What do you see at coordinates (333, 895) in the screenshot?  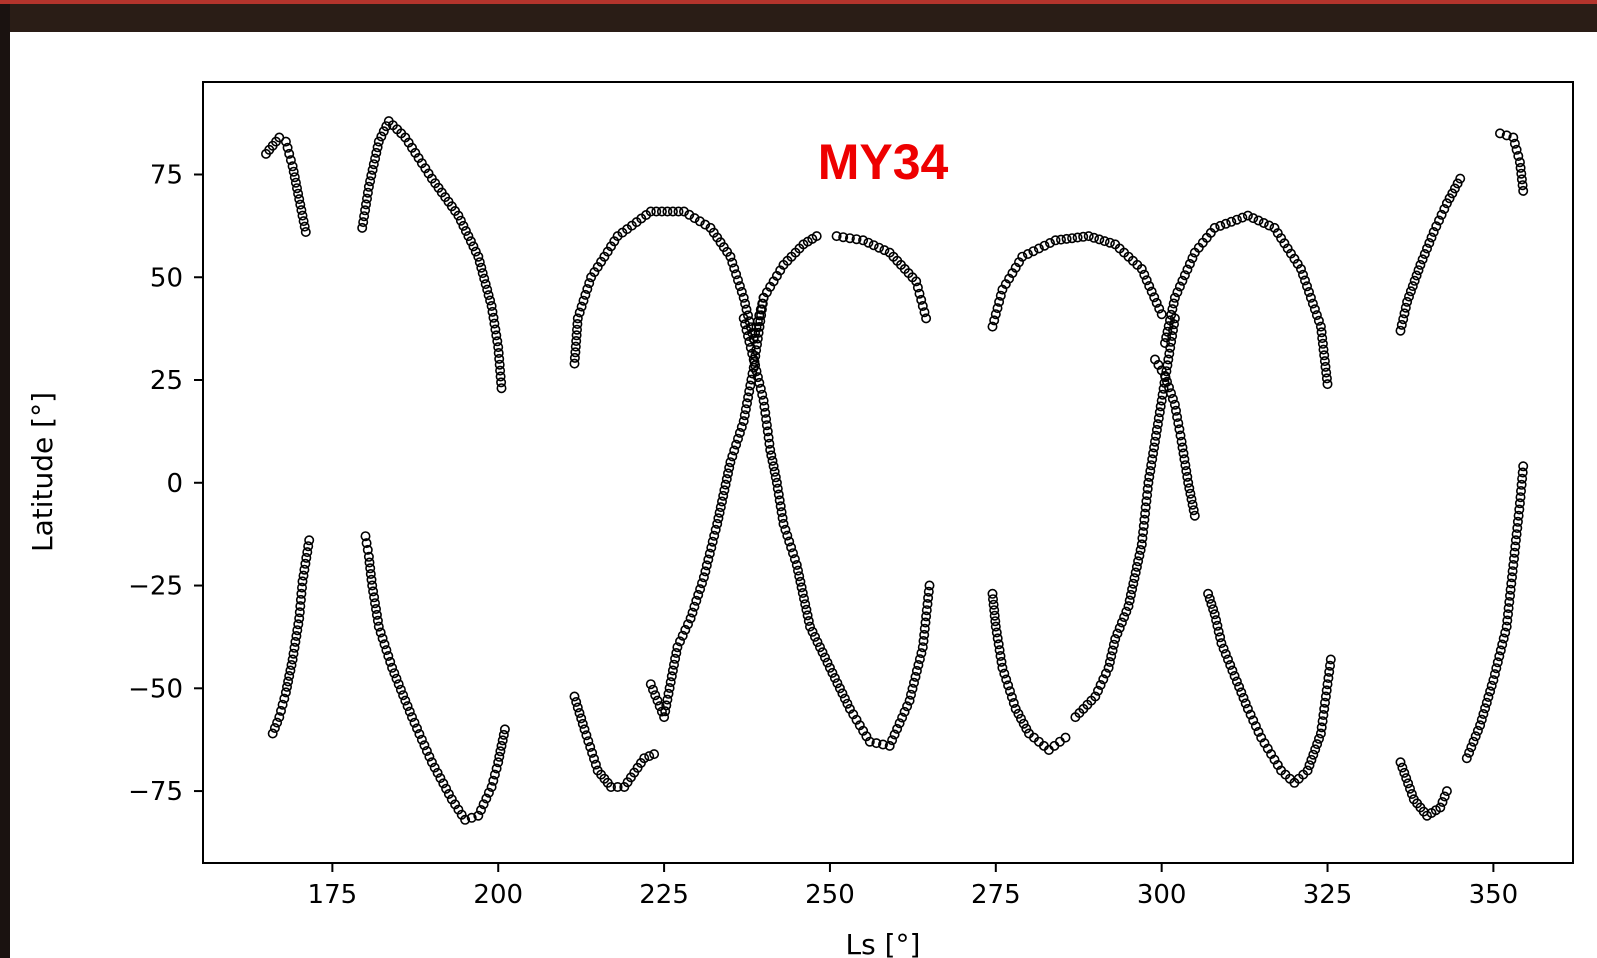 I see `x-tick-label: 175` at bounding box center [333, 895].